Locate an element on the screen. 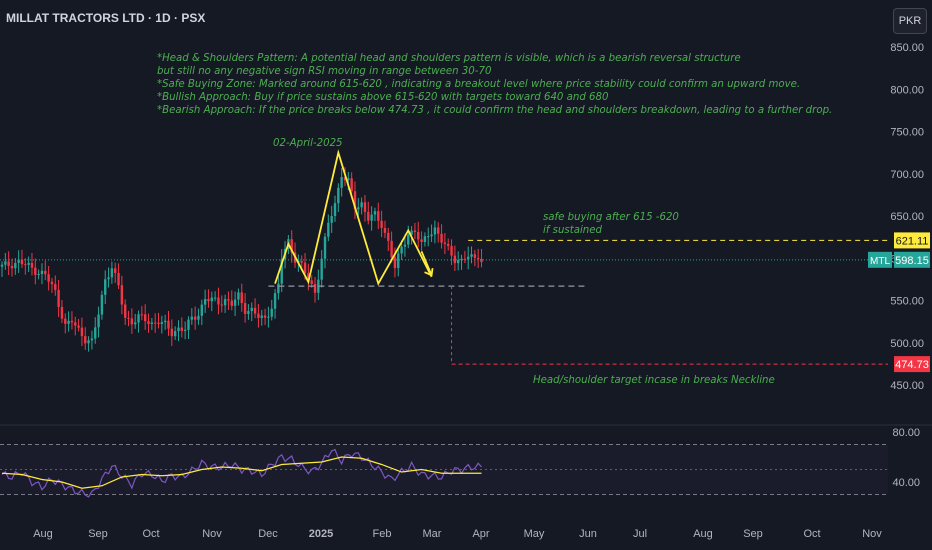 The image size is (932, 550). price-tick-label: 700.00 is located at coordinates (907, 175).